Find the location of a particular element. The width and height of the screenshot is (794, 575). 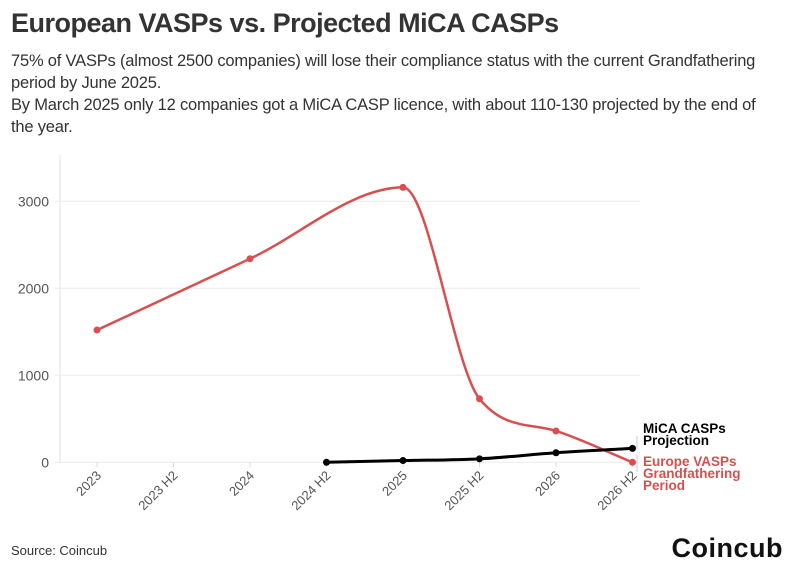

x-tick-label: 2025 is located at coordinates (394, 483).